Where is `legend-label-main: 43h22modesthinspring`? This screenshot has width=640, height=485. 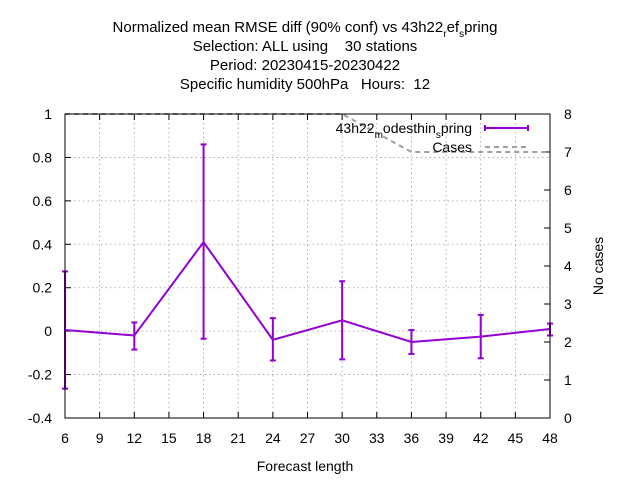
legend-label-main: 43h22modesthinspring is located at coordinates (404, 130).